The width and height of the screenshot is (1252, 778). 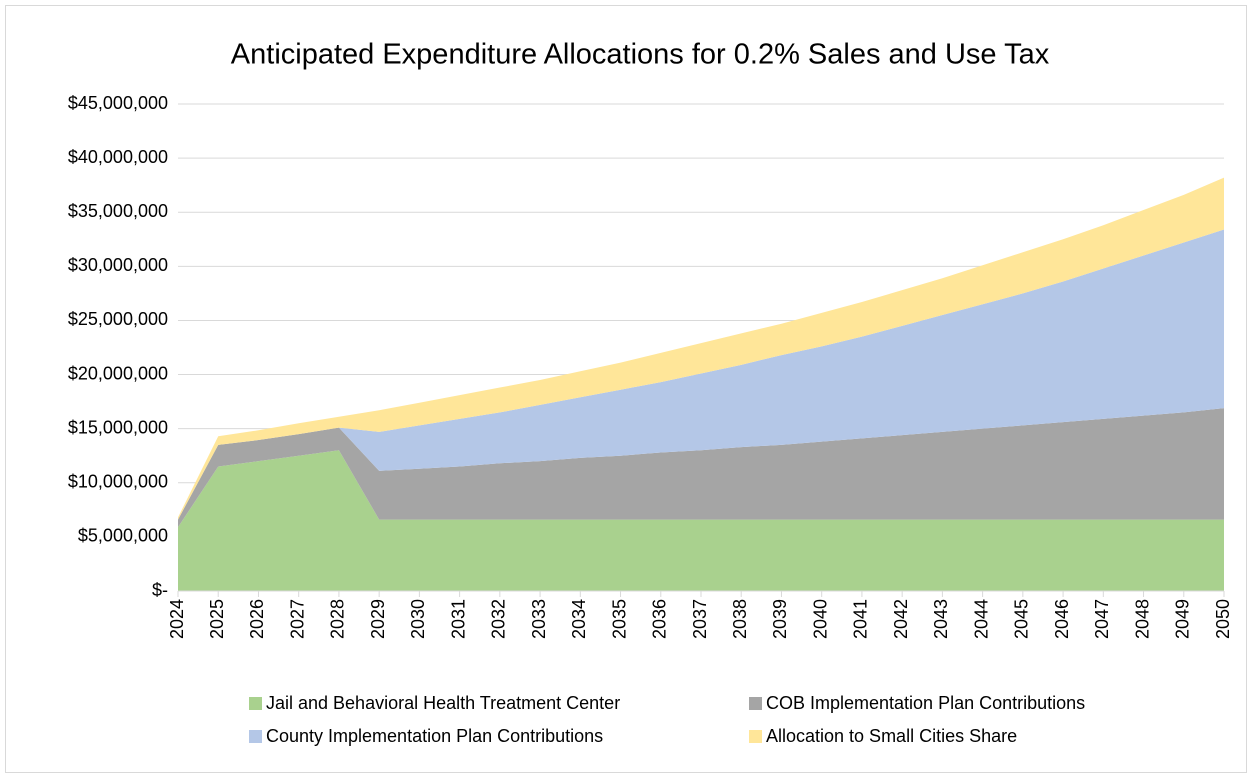 What do you see at coordinates (418, 619) in the screenshot?
I see `x-tick-label: 2030` at bounding box center [418, 619].